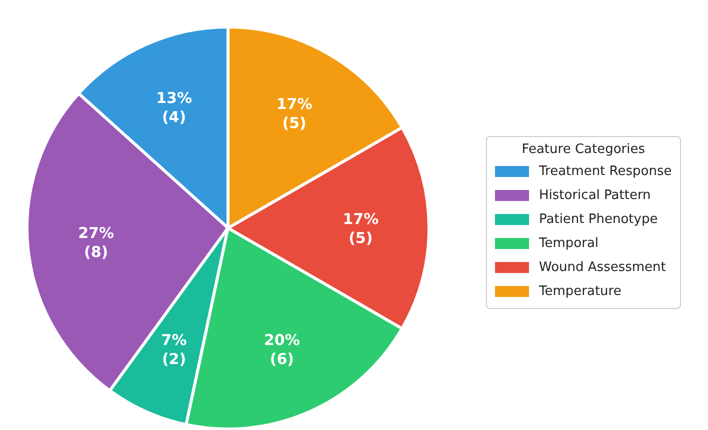 This screenshot has height=430, width=708. I want to click on data-label: 20% (6), so click(282, 349).